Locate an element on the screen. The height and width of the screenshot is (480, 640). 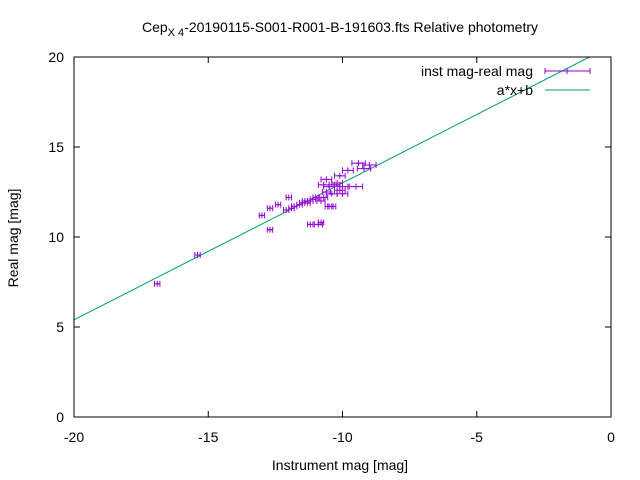
x-tick-label: -20 is located at coordinates (74, 437).